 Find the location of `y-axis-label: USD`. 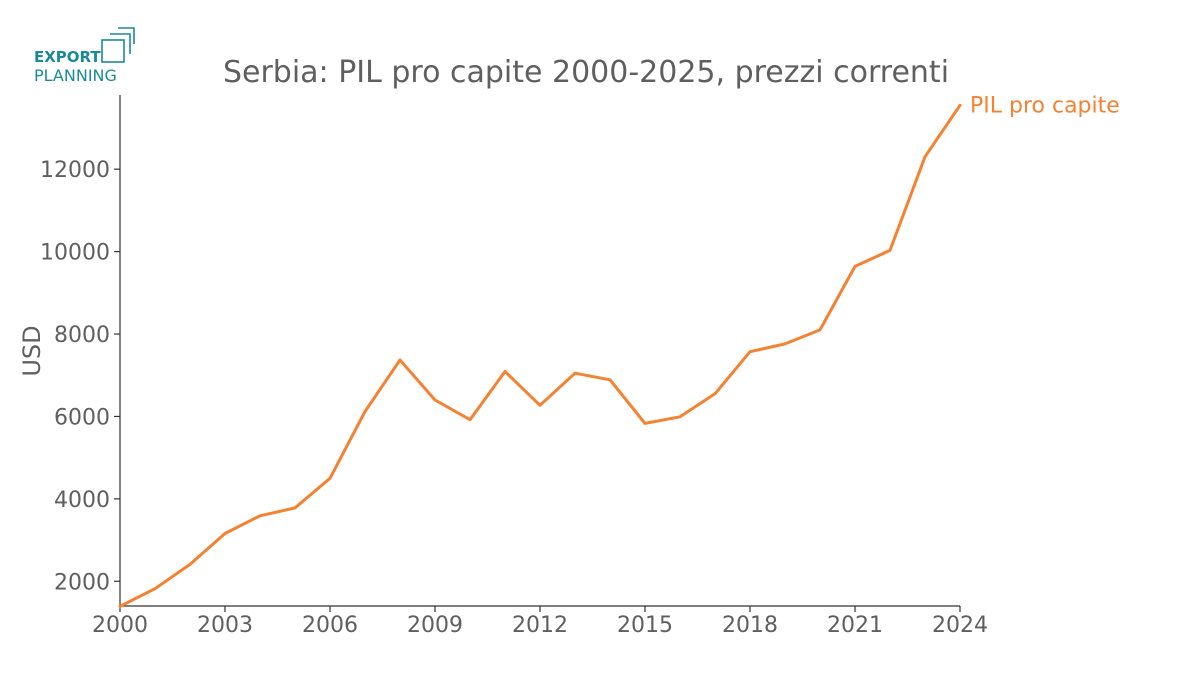

y-axis-label: USD is located at coordinates (32, 350).